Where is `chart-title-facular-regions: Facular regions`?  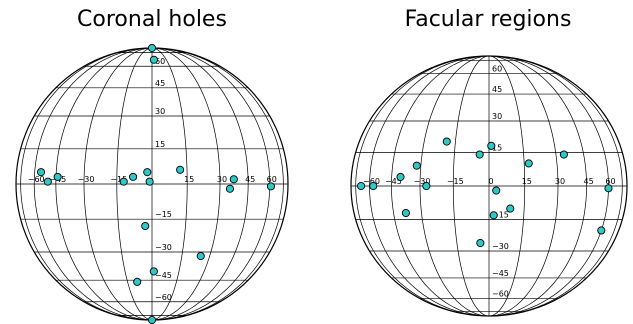 chart-title-facular-regions: Facular regions is located at coordinates (488, 19).